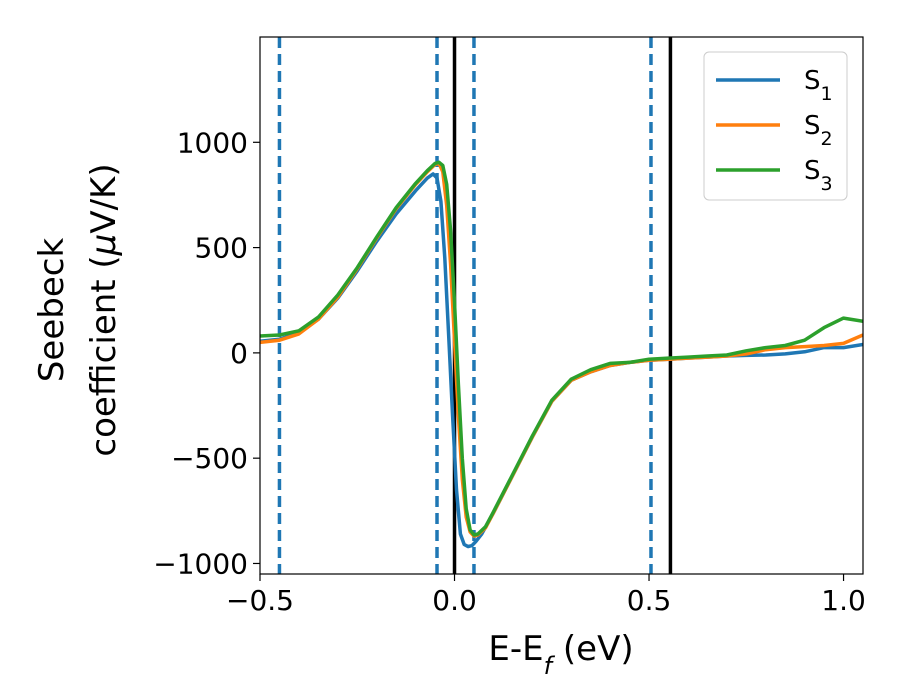  I want to click on y-tick-label: −500, so click(209, 458).